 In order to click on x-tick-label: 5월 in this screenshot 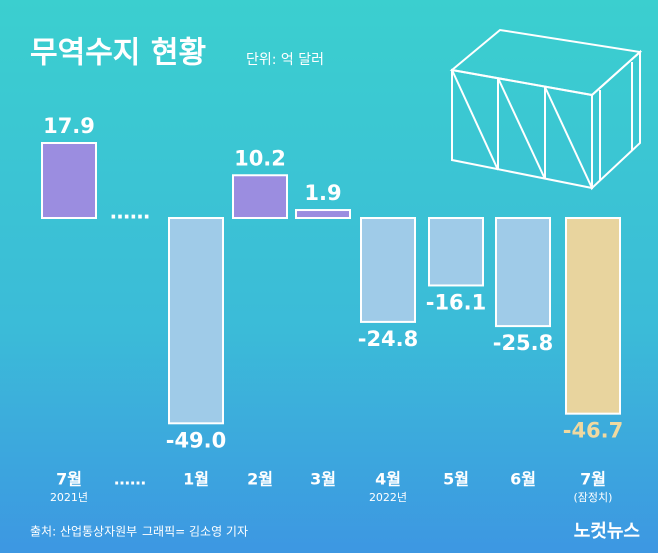, I will do `click(456, 479)`.